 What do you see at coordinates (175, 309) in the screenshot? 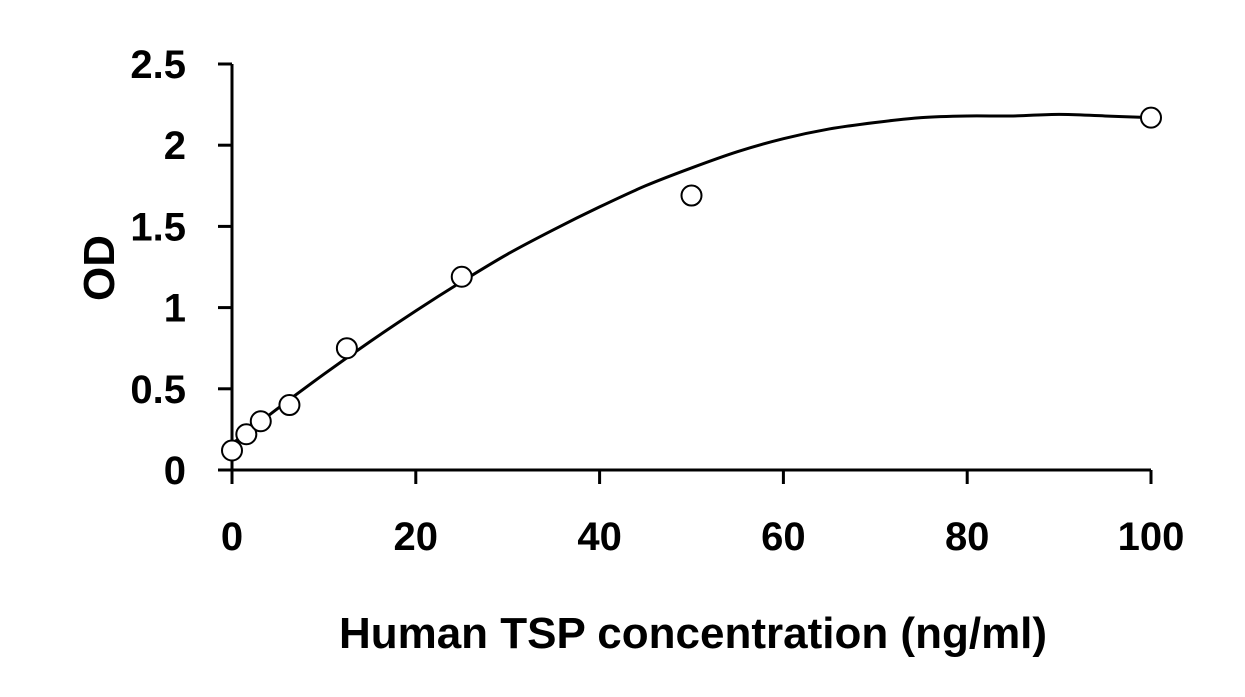
I see `y-tick-label: 1` at bounding box center [175, 309].